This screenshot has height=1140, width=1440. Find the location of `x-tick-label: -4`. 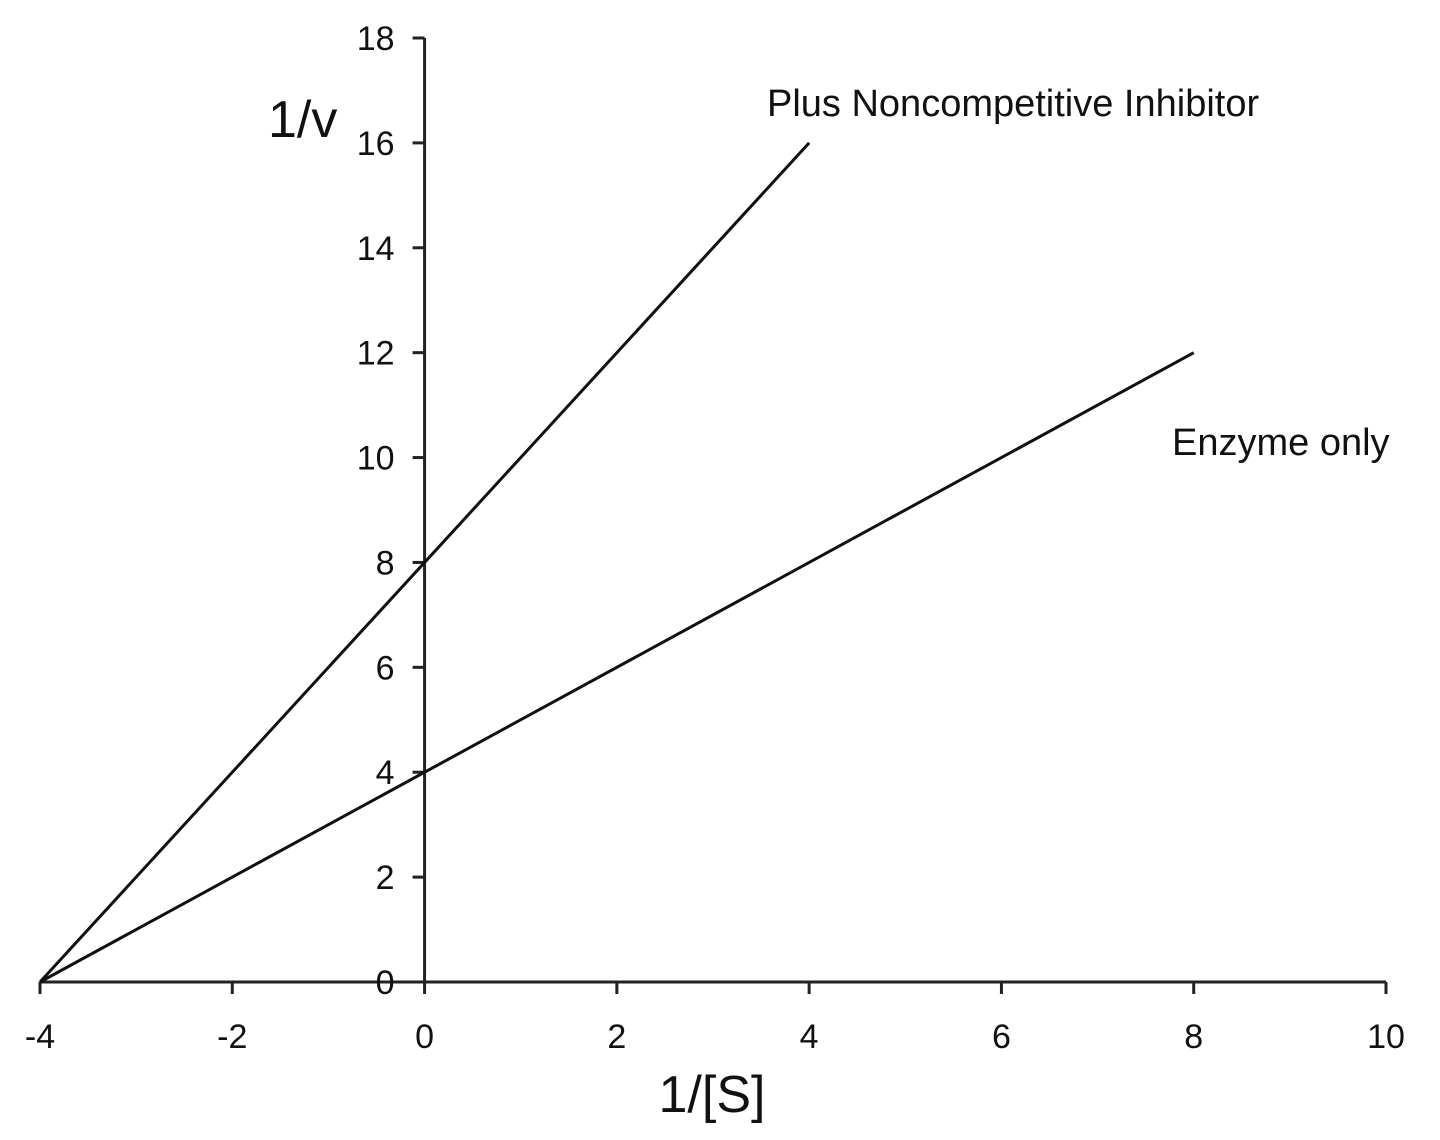

x-tick-label: -4 is located at coordinates (40, 1037).